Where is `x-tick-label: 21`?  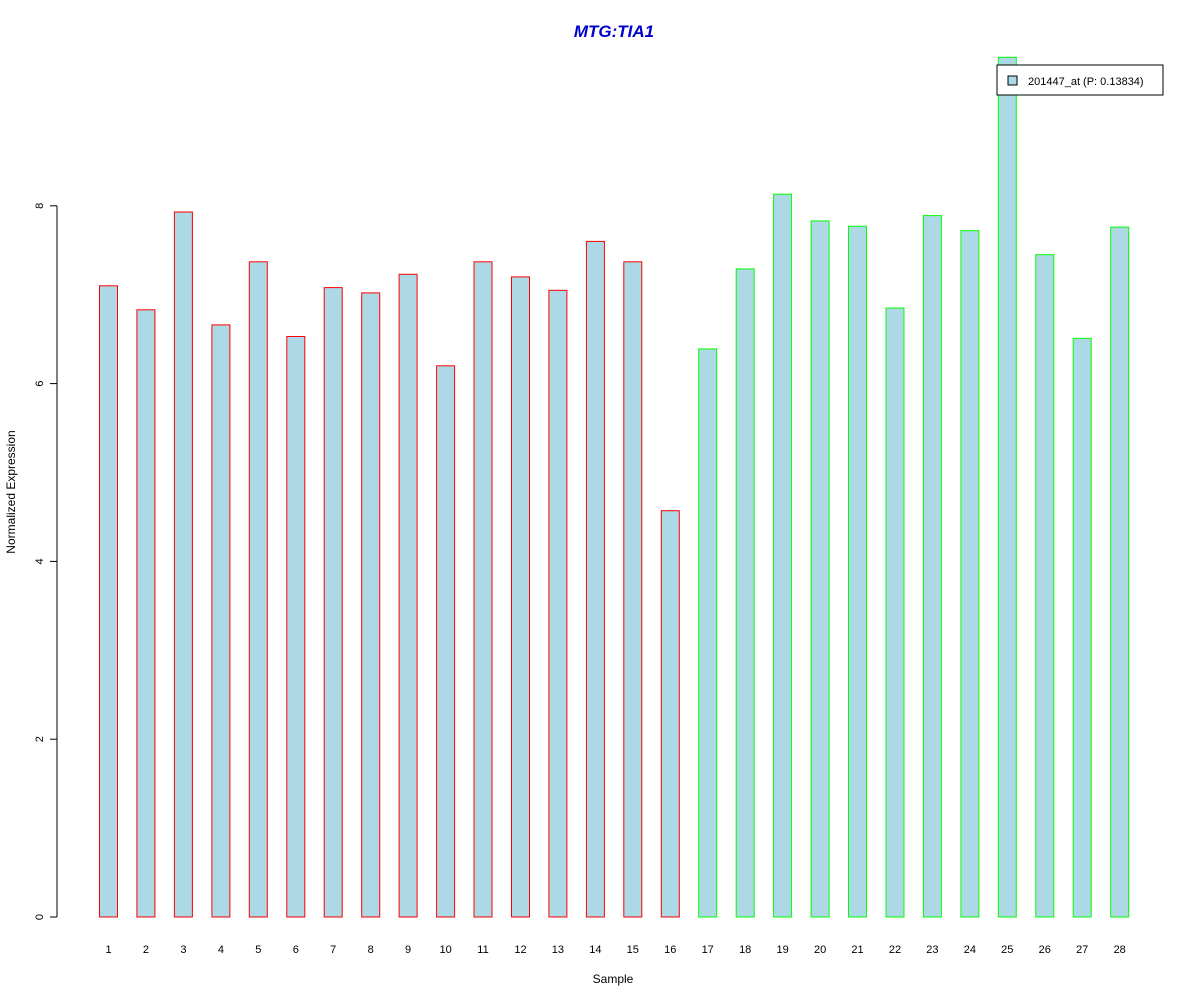 x-tick-label: 21 is located at coordinates (857, 950).